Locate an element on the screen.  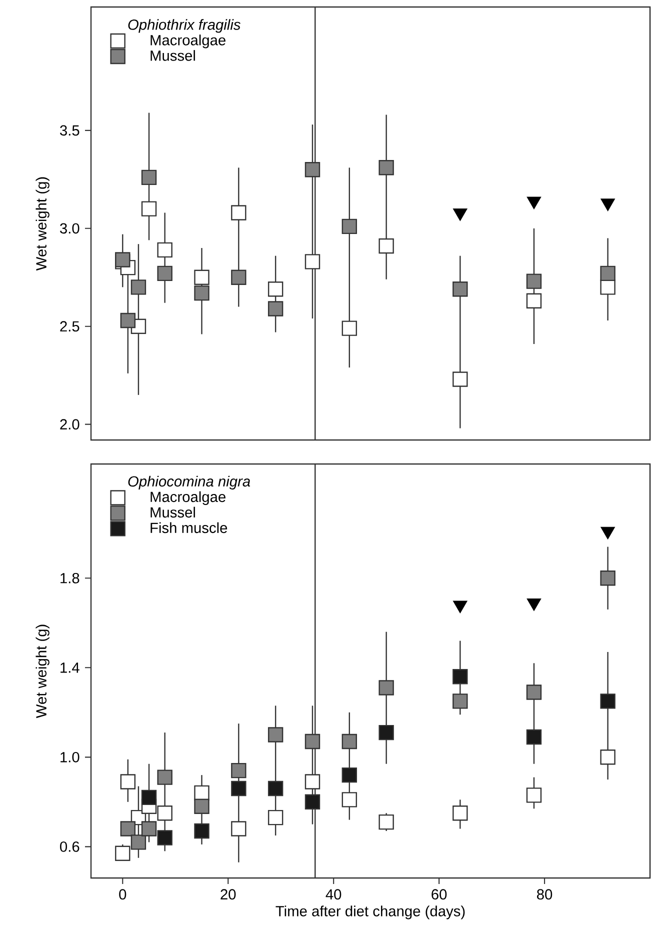
y-tick-label: 2.0 is located at coordinates (70, 424).